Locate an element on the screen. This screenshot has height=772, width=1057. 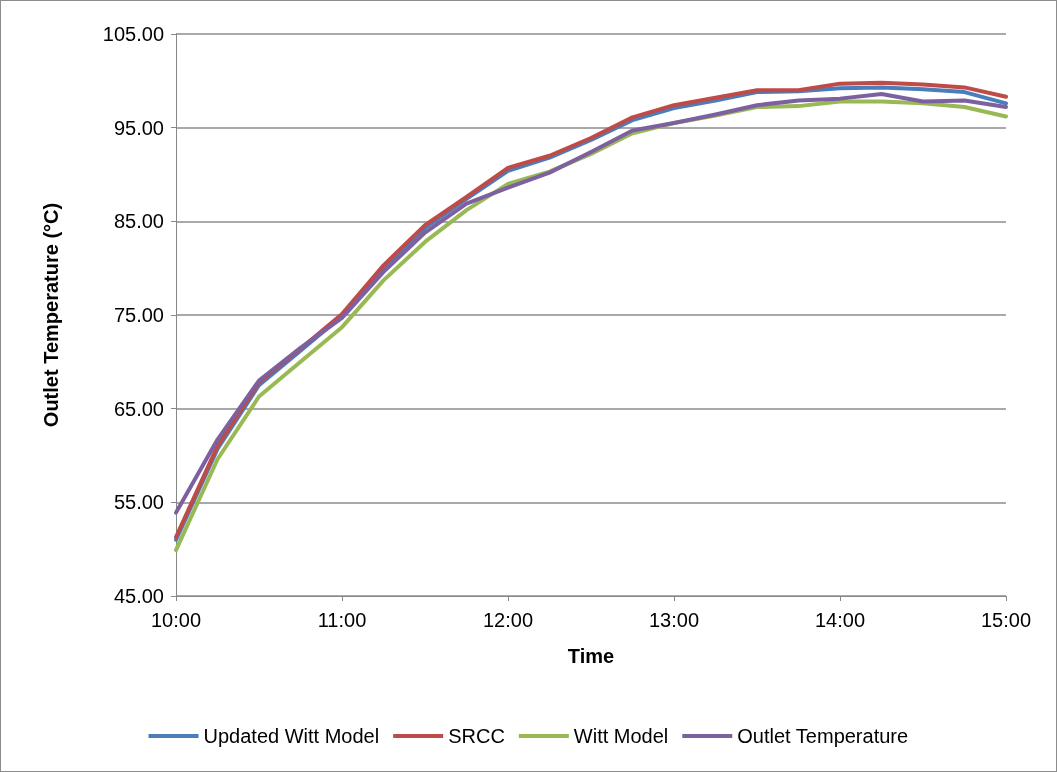
x-tick-label: 12:00 is located at coordinates (508, 620).